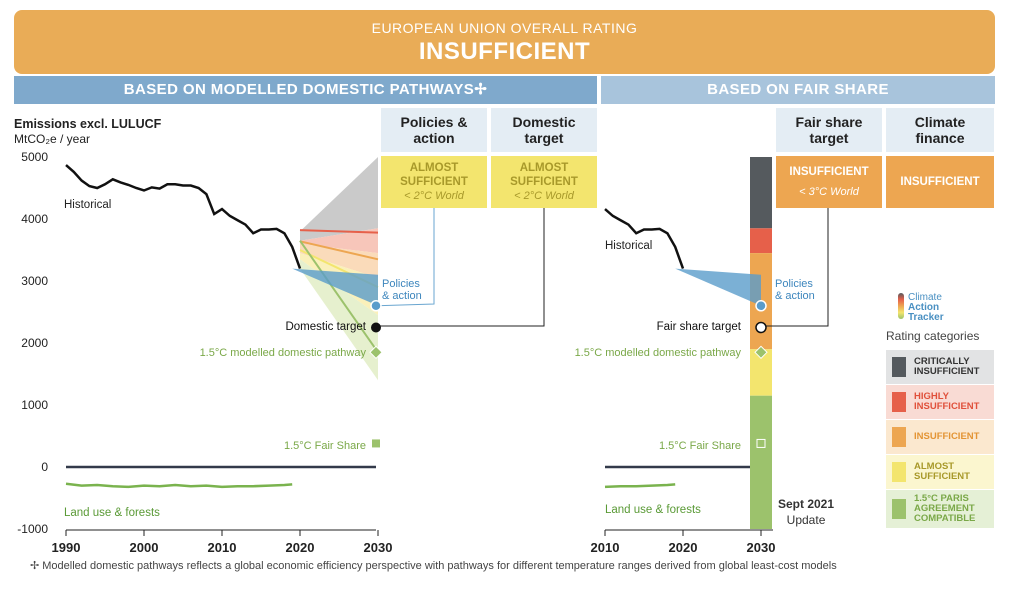 The height and width of the screenshot is (600, 1024). What do you see at coordinates (504, 28) in the screenshot?
I see `banner-subtitle: EUROPEAN UNION OVERALL RATING` at bounding box center [504, 28].